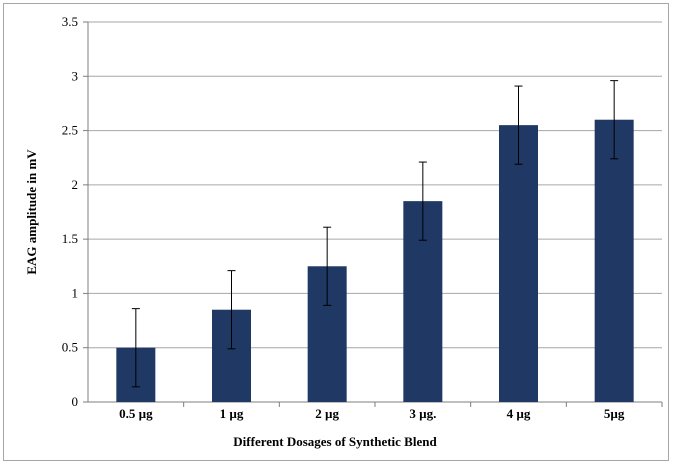 This screenshot has width=674, height=466. Describe the element at coordinates (519, 413) in the screenshot. I see `x-tick-label: 4 µg` at that location.